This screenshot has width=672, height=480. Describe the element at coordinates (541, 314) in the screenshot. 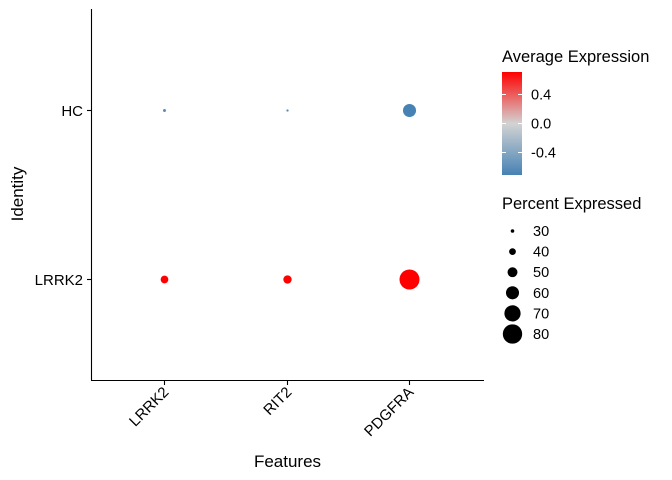

I see `size-legend-label: 70` at that location.